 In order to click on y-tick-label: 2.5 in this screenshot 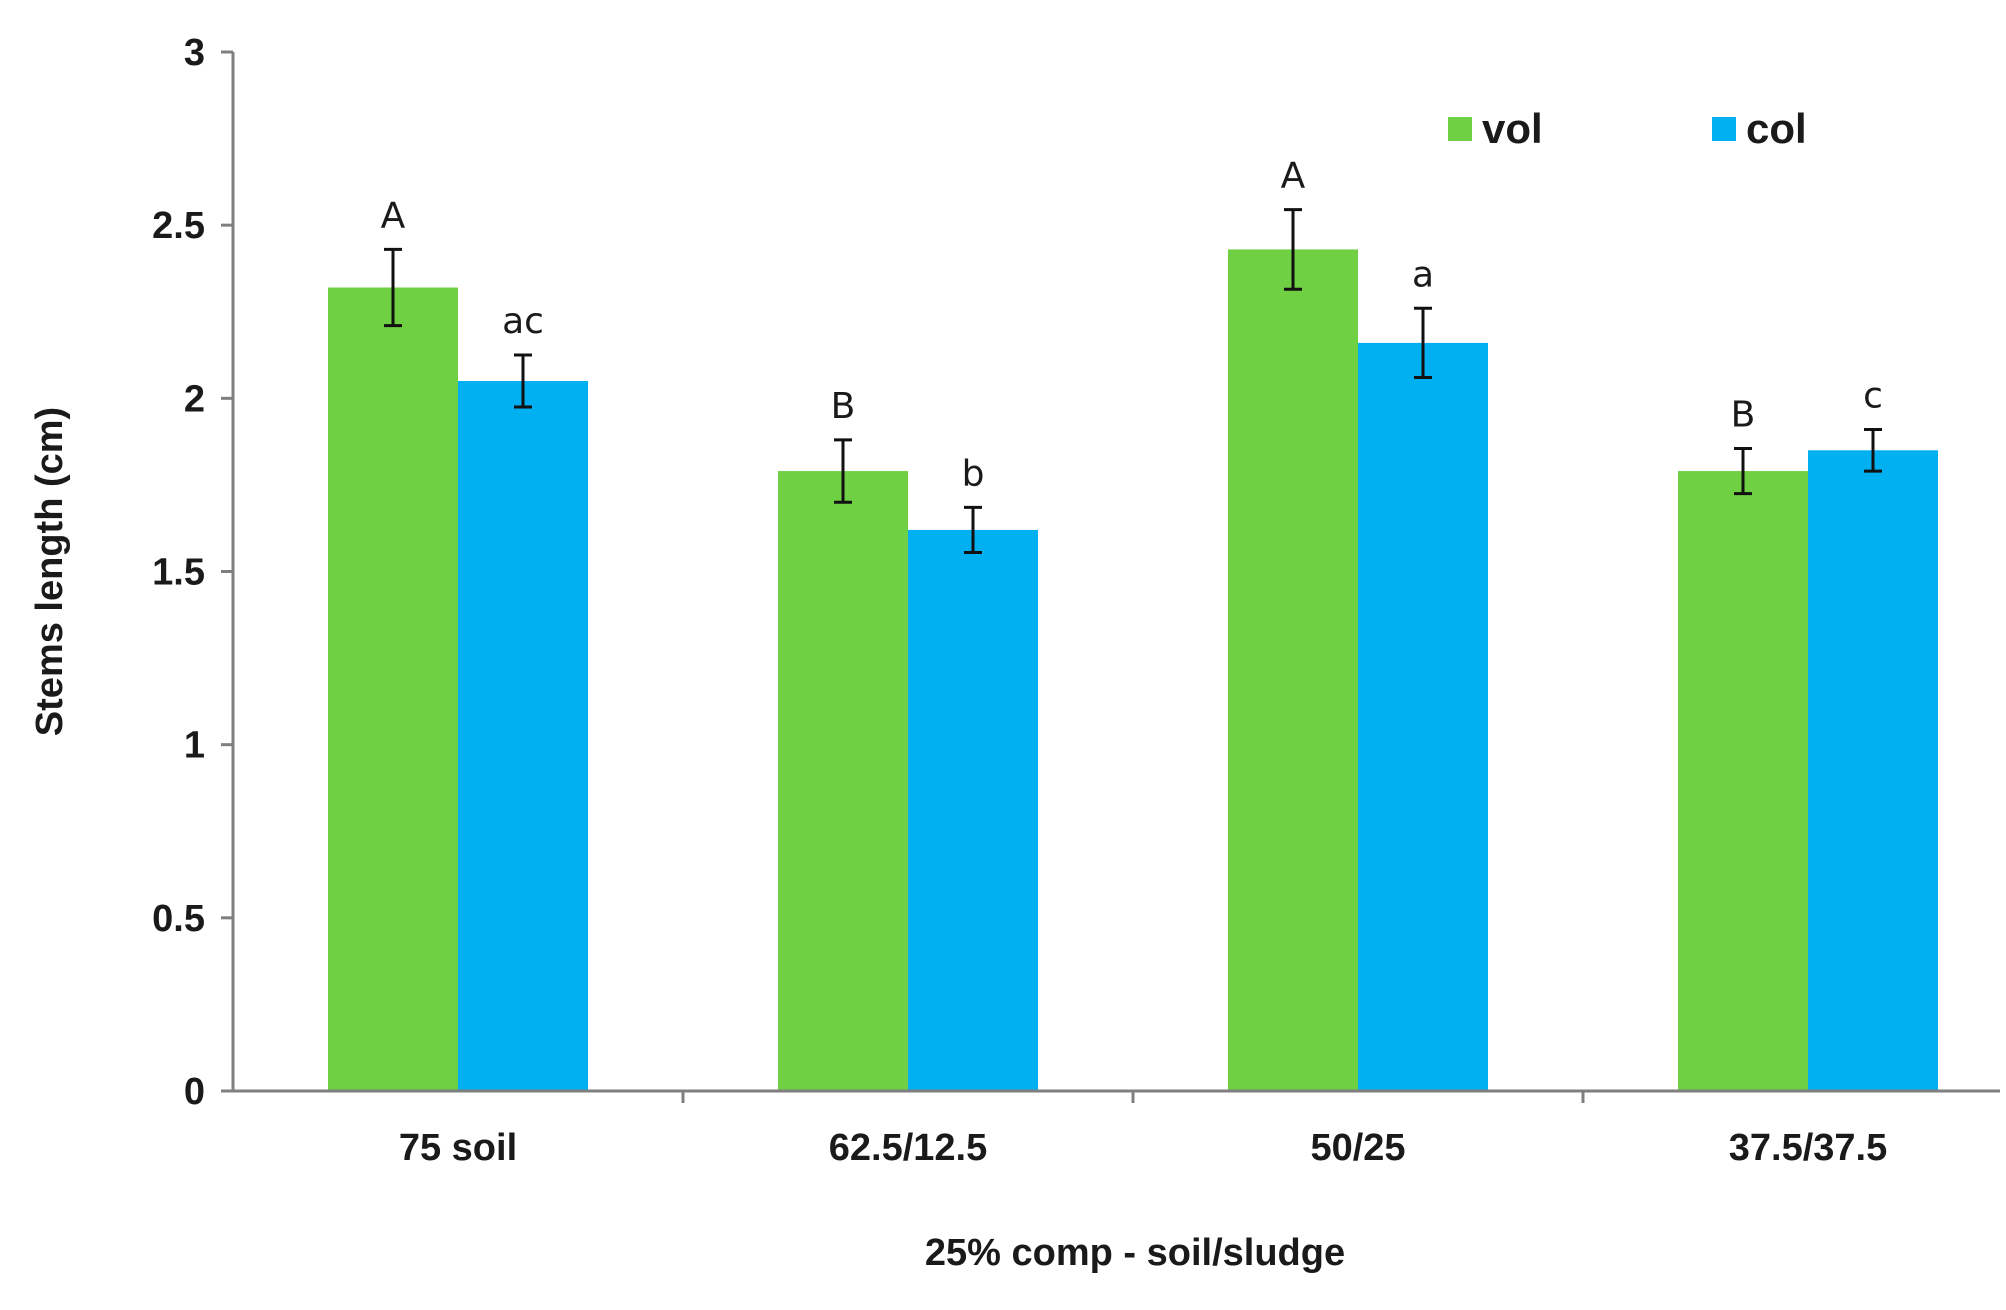, I will do `click(178, 226)`.